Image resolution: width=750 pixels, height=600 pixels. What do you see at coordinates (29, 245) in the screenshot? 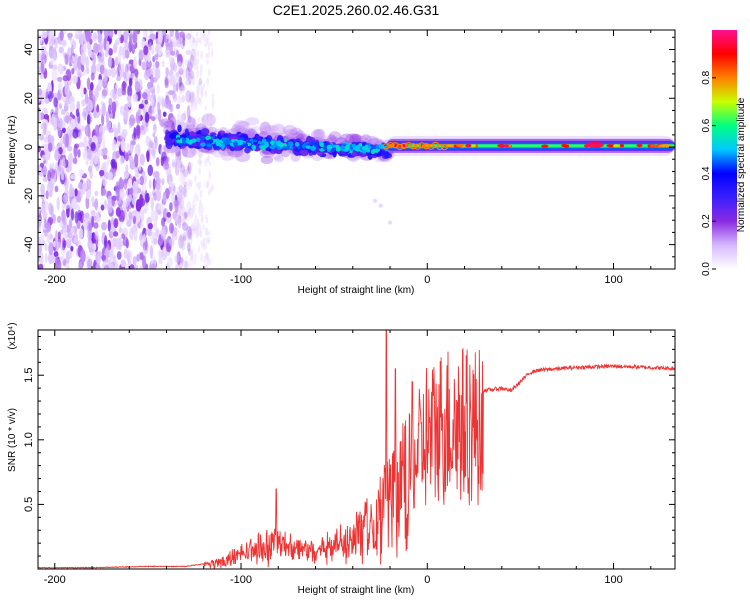
I see `spectrogram-ytick-label: -40` at bounding box center [29, 245].